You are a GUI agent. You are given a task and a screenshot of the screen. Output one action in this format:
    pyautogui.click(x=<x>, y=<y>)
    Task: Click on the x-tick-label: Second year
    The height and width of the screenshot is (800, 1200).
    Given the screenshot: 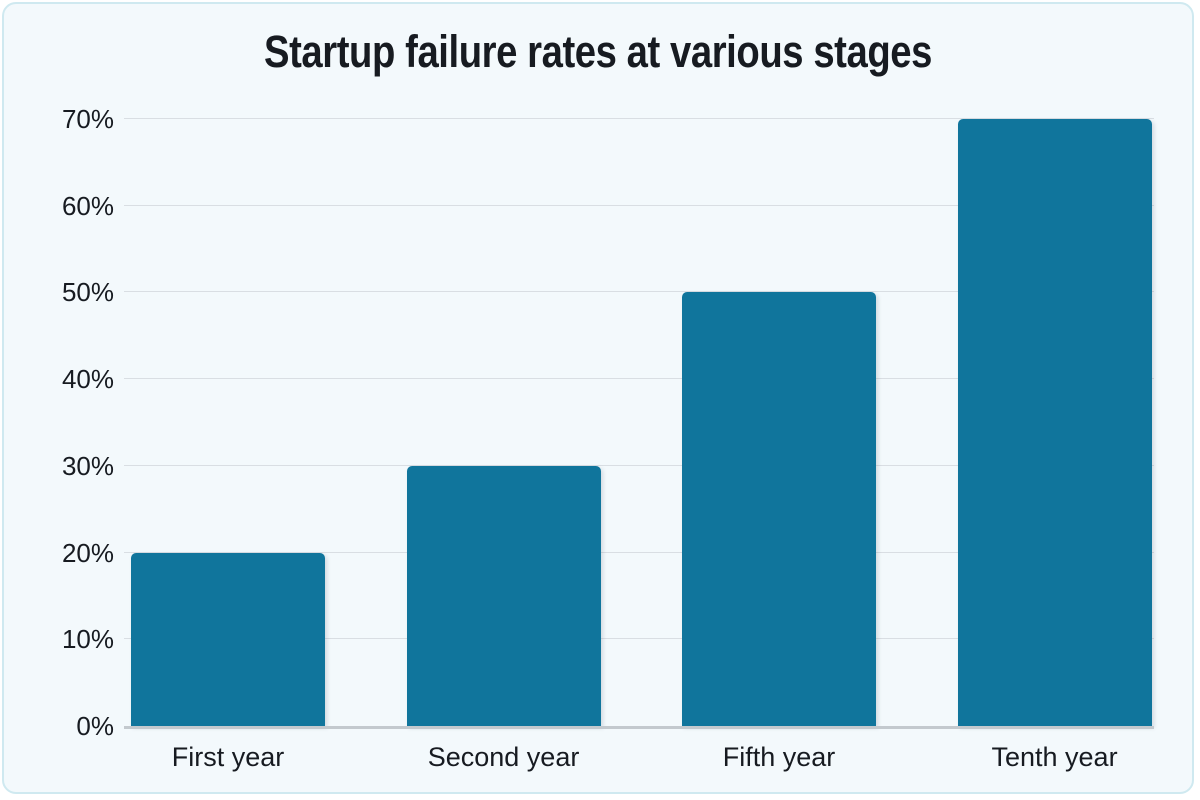 What is the action you would take?
    pyautogui.click(x=503, y=757)
    